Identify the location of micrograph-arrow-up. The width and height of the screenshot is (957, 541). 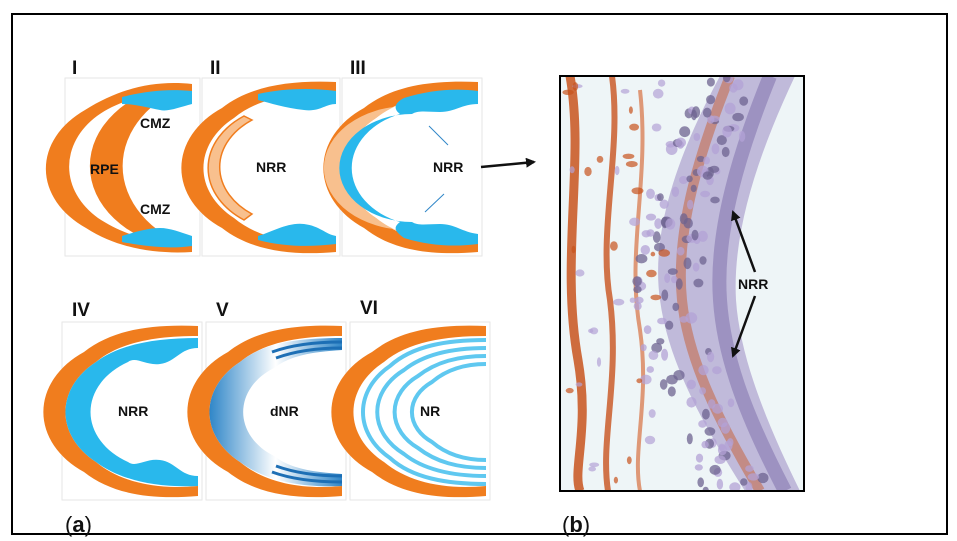
(744, 241).